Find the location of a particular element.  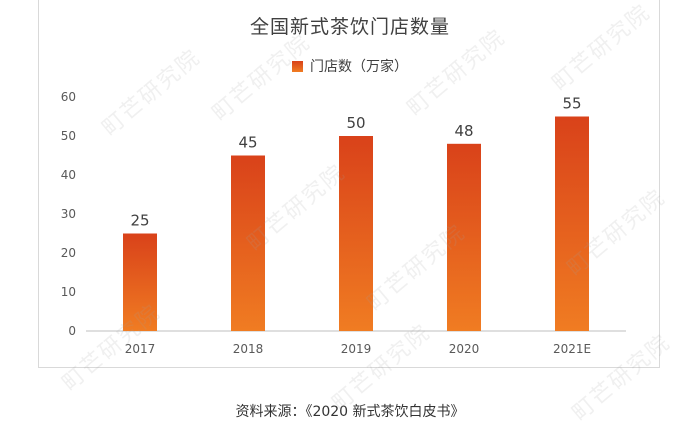

bar-2017 is located at coordinates (140, 282).